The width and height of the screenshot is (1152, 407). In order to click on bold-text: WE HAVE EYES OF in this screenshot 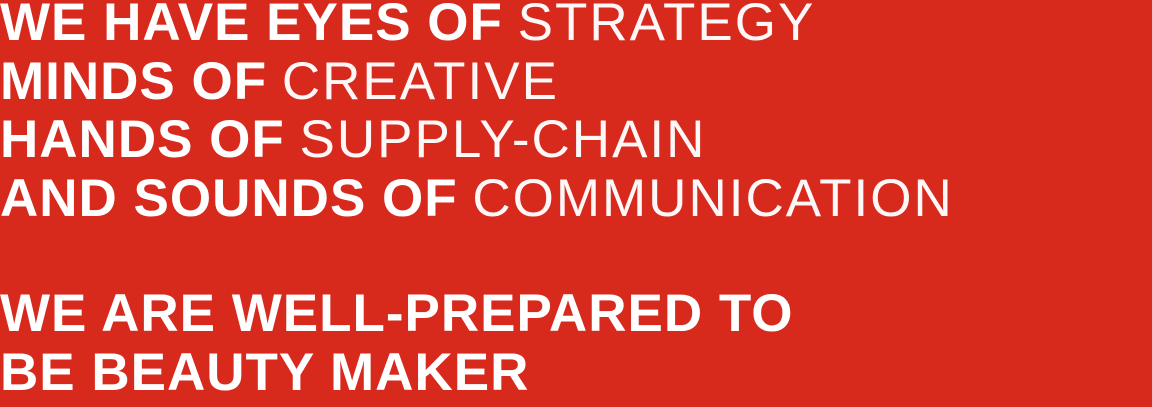, I will do `click(251, 26)`.